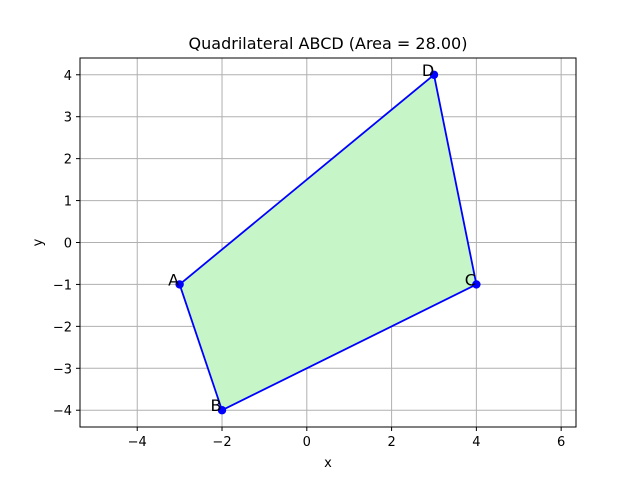 Image resolution: width=640 pixels, height=480 pixels. What do you see at coordinates (62, 411) in the screenshot?
I see `y-tick-label: −4` at bounding box center [62, 411].